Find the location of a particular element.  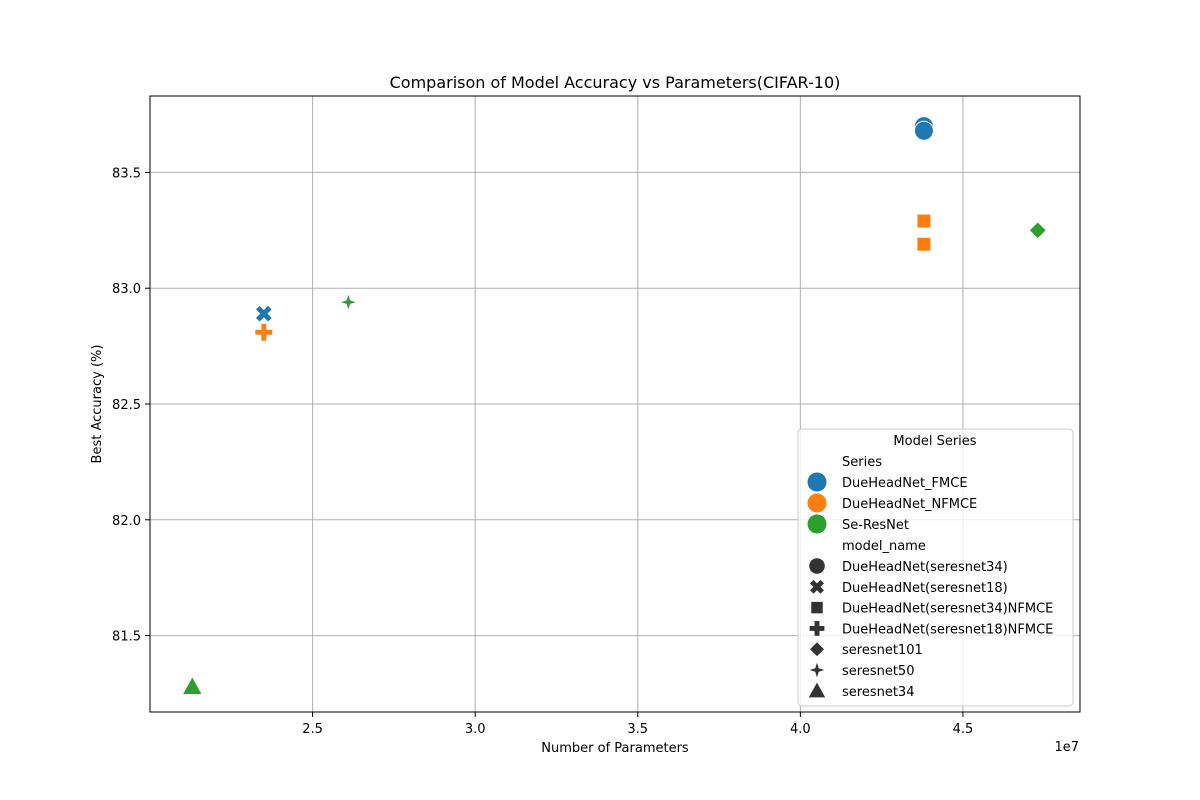

x-axis-offset-label: 1e7 is located at coordinates (1066, 747).